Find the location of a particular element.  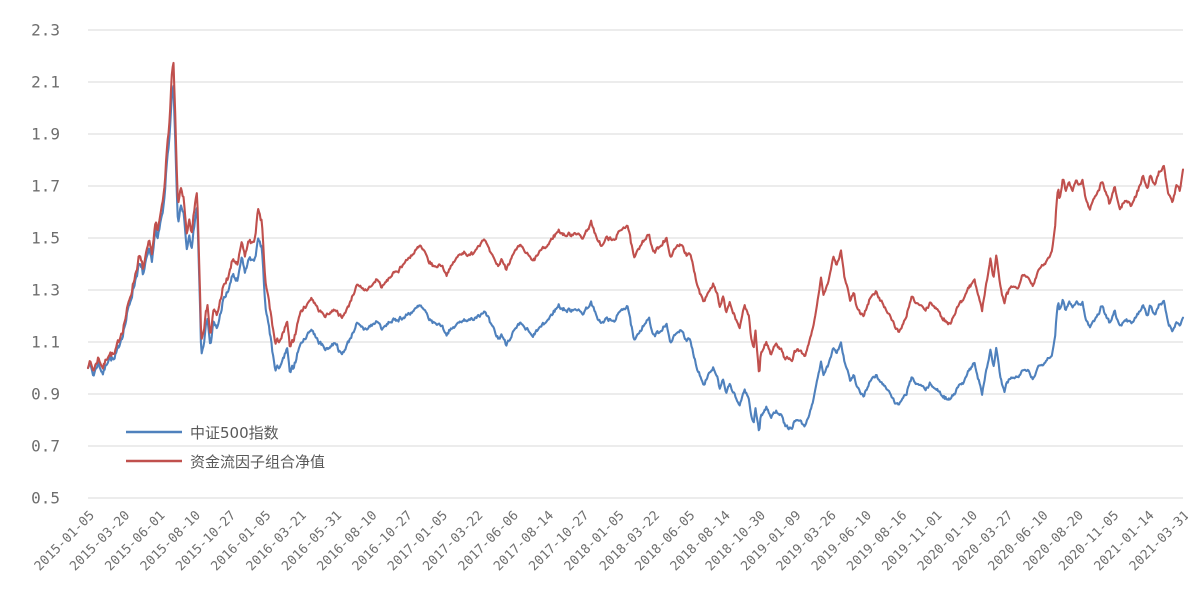

y-tick-label: 1.7 is located at coordinates (45, 186).